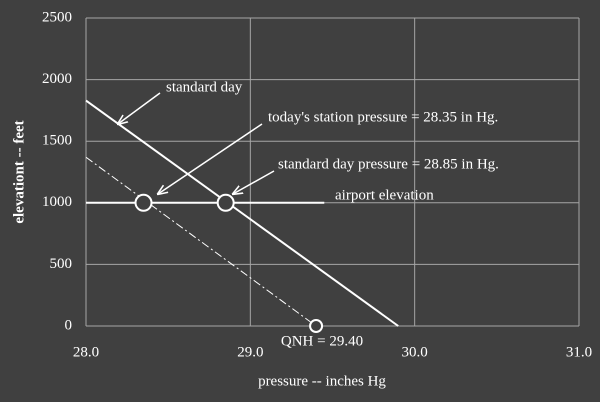 The height and width of the screenshot is (402, 600). Describe the element at coordinates (388, 164) in the screenshot. I see `annotation: standard day pressure = 28.85 in Hg.` at that location.